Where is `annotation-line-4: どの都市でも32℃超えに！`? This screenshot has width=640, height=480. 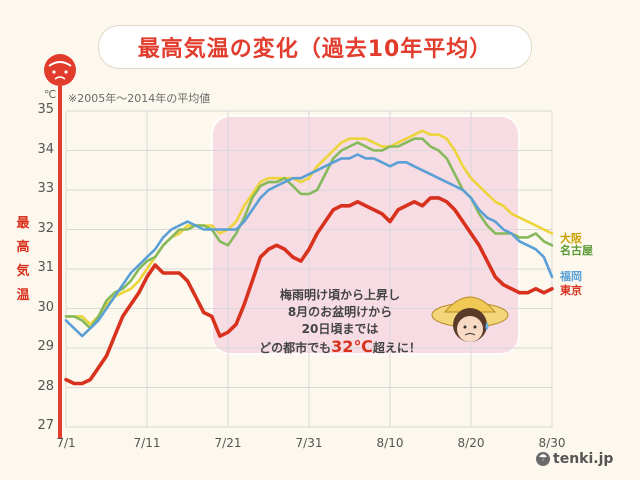 annotation-line-4: どの都市でも32℃超えに！ is located at coordinates (340, 347).